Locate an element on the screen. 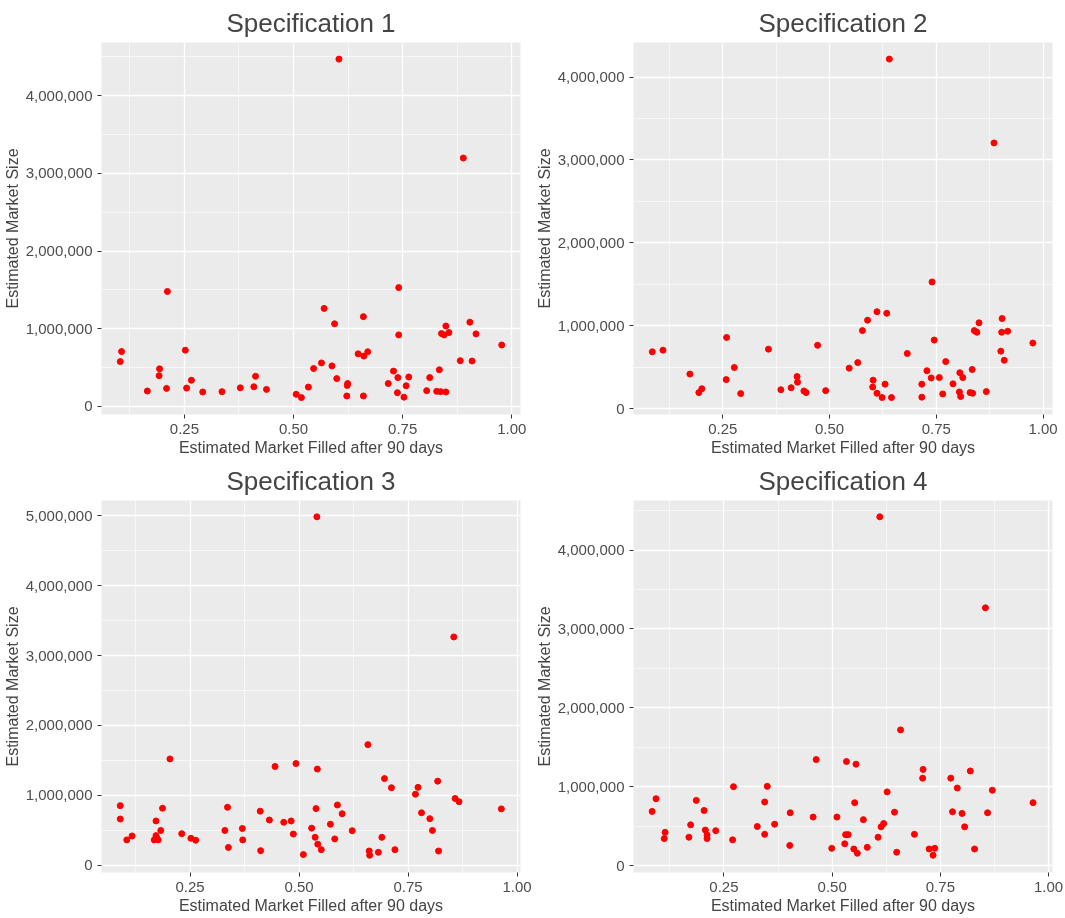  chart-title: Specification 1 is located at coordinates (311, 22).